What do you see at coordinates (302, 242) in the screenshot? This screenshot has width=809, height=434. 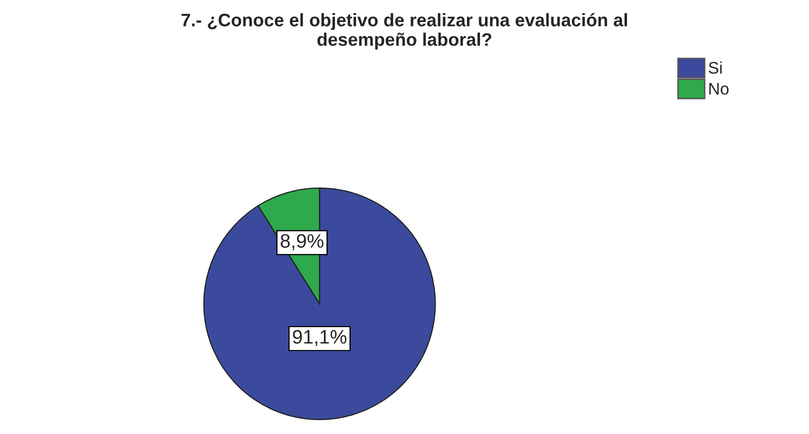 I see `data-label: 8,9%` at bounding box center [302, 242].